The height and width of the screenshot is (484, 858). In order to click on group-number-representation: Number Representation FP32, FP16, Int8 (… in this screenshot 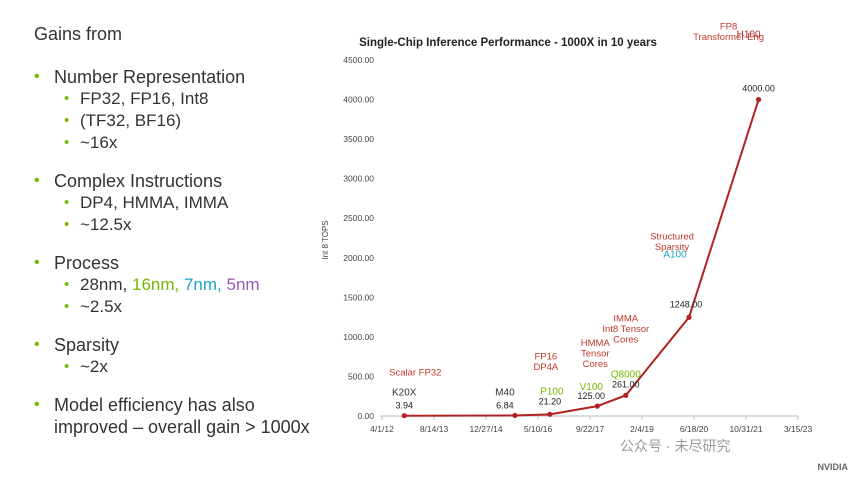, I will do `click(184, 110)`.